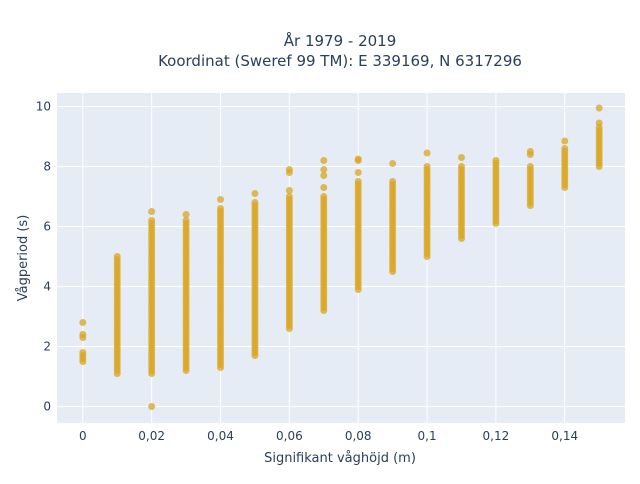 This screenshot has width=640, height=484. I want to click on x-tick-label-5: 0,1, so click(427, 436).